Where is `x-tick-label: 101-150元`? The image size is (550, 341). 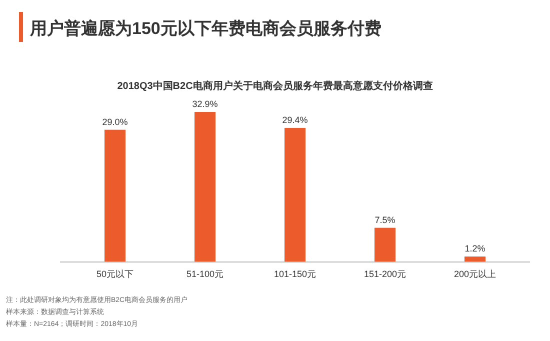 x-tick-label: 101-150元 is located at coordinates (295, 274).